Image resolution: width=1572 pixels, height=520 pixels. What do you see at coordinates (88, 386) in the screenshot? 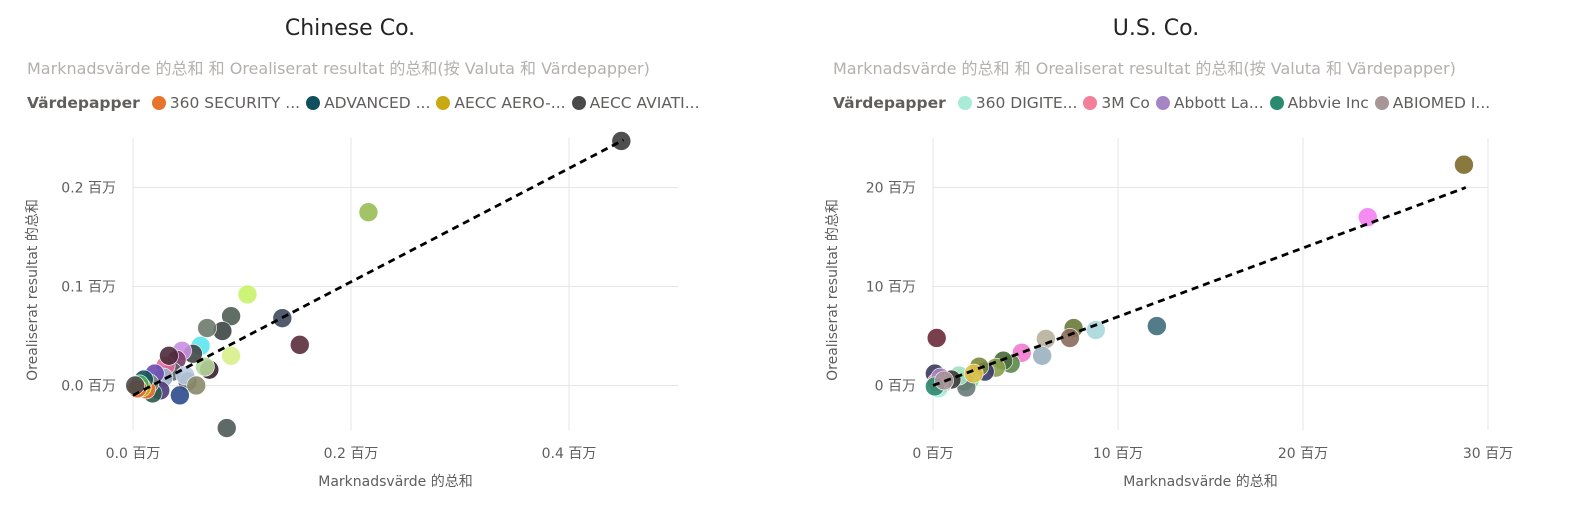
I see `y-tick-label: 0.0 百万` at bounding box center [88, 386].